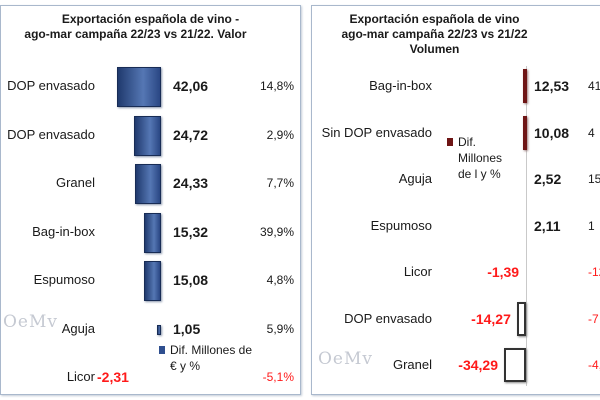 The width and height of the screenshot is (600, 400). What do you see at coordinates (479, 174) in the screenshot?
I see `legend-label-line-3: de l y %` at bounding box center [479, 174].